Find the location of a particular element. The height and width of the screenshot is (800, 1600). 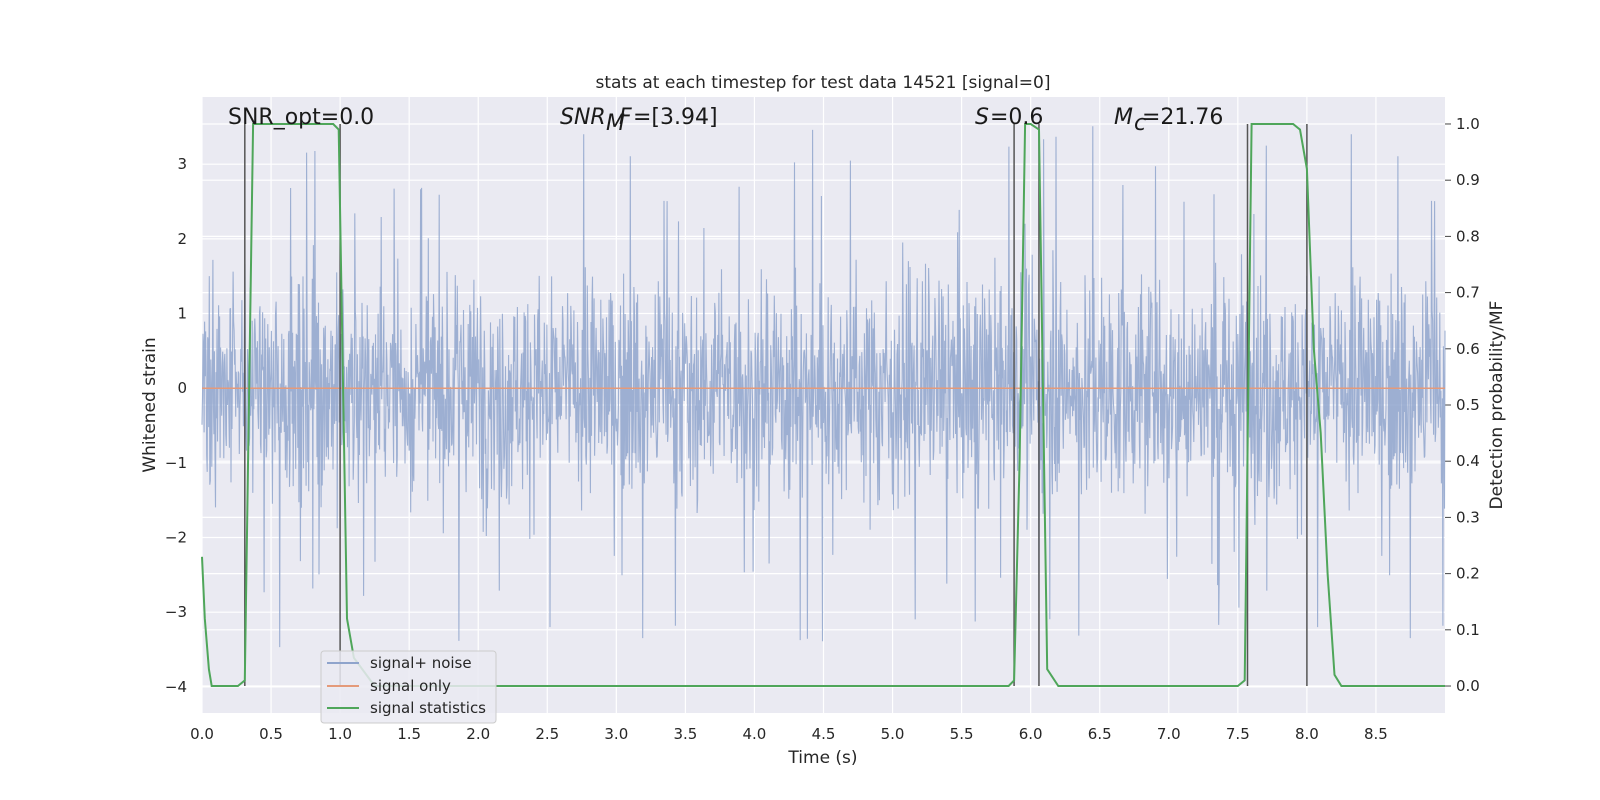

legend-label-statistics: signal statistics is located at coordinates (428, 708).